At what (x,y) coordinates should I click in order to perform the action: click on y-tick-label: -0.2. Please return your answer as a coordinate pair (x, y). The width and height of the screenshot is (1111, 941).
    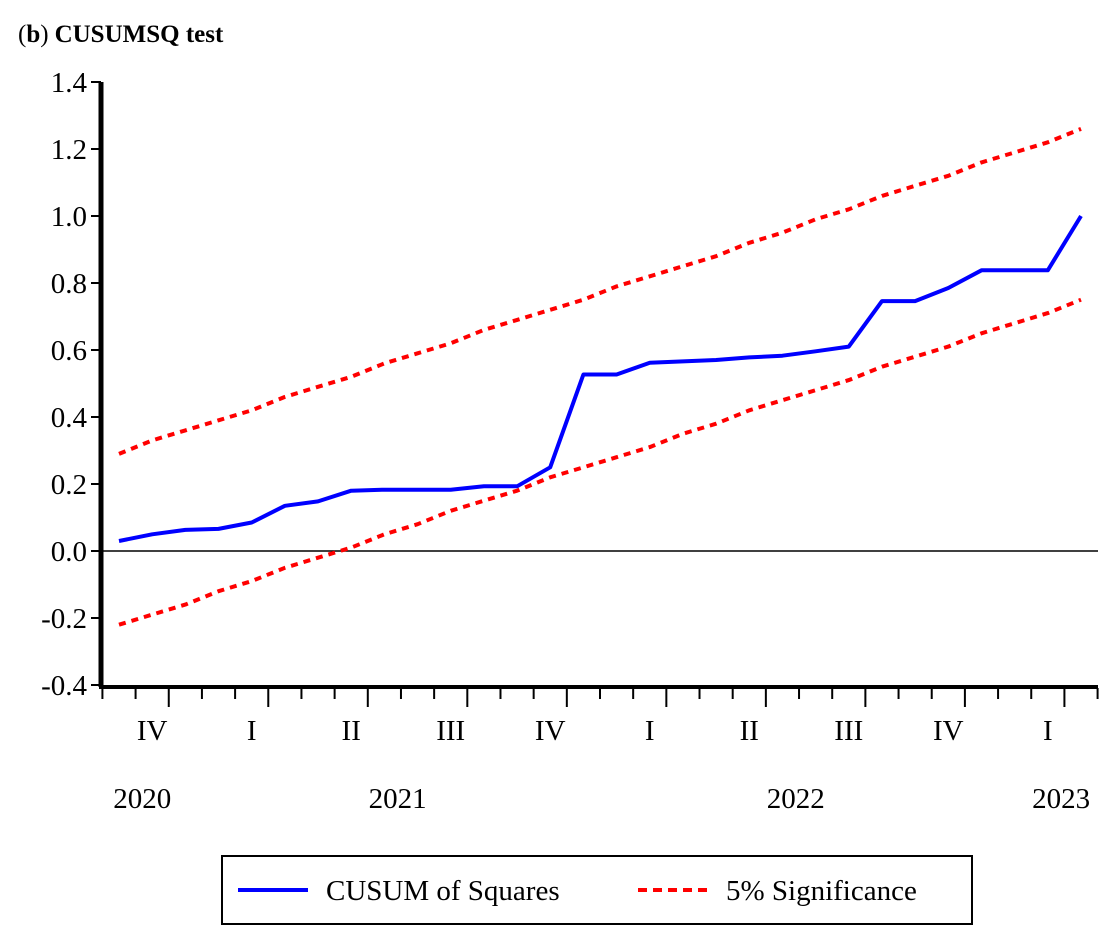
    Looking at the image, I should click on (64, 619).